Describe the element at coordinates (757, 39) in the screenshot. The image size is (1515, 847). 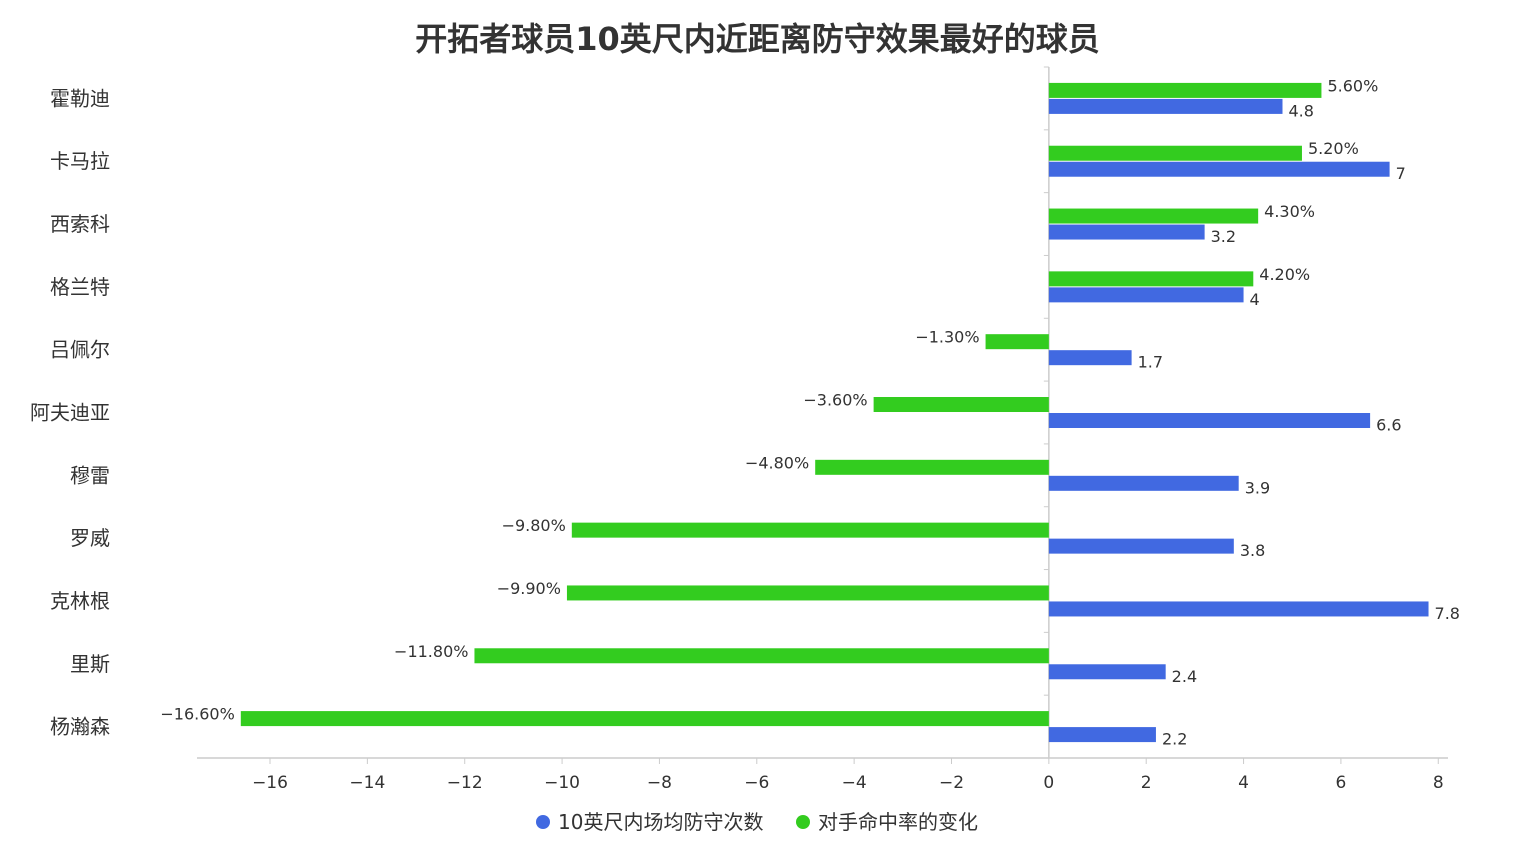
I see `chart-title: 开拓者球员10英尺内近距离防守效果最好的球员` at that location.